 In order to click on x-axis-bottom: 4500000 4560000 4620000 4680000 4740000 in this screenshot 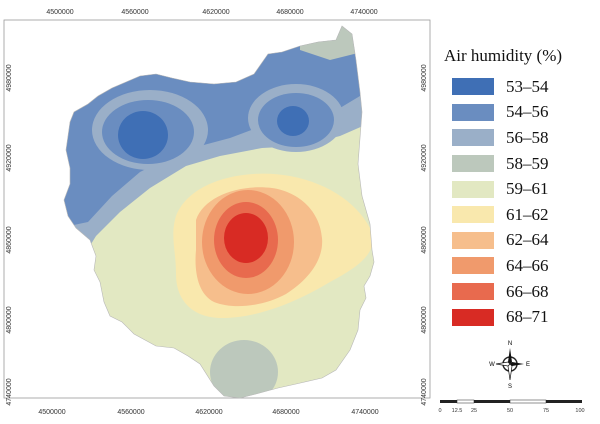, I will do `click(208, 412)`.